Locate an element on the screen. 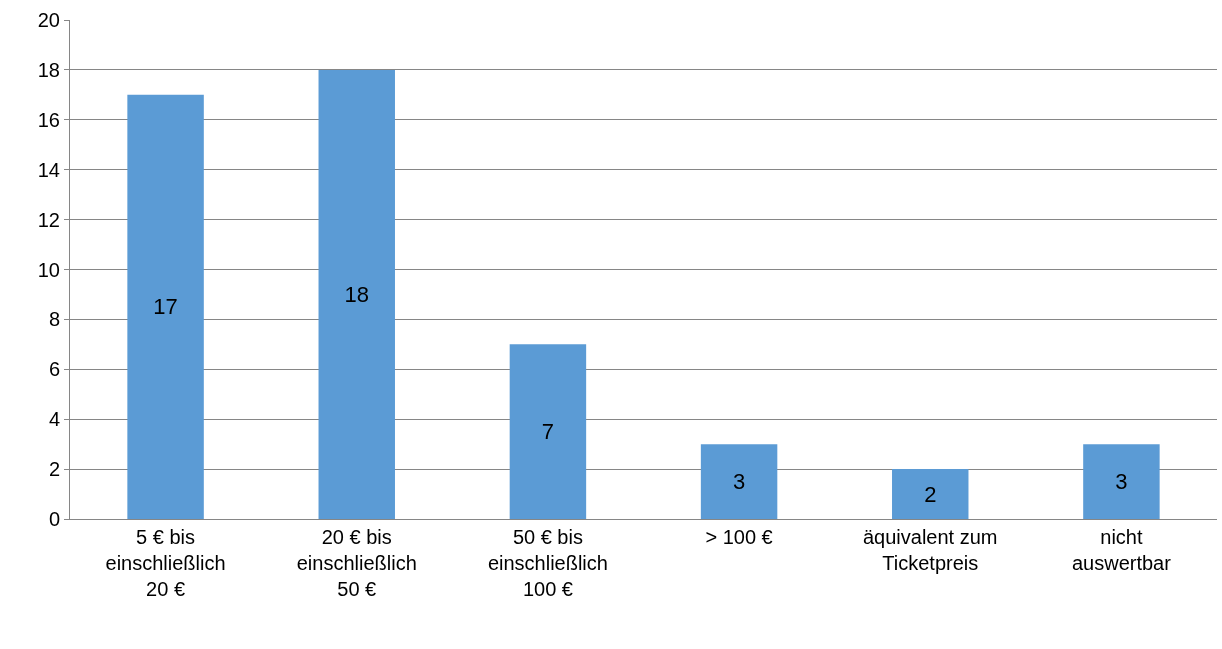 The width and height of the screenshot is (1222, 649). y-tick-label: 20 is located at coordinates (48, 20).